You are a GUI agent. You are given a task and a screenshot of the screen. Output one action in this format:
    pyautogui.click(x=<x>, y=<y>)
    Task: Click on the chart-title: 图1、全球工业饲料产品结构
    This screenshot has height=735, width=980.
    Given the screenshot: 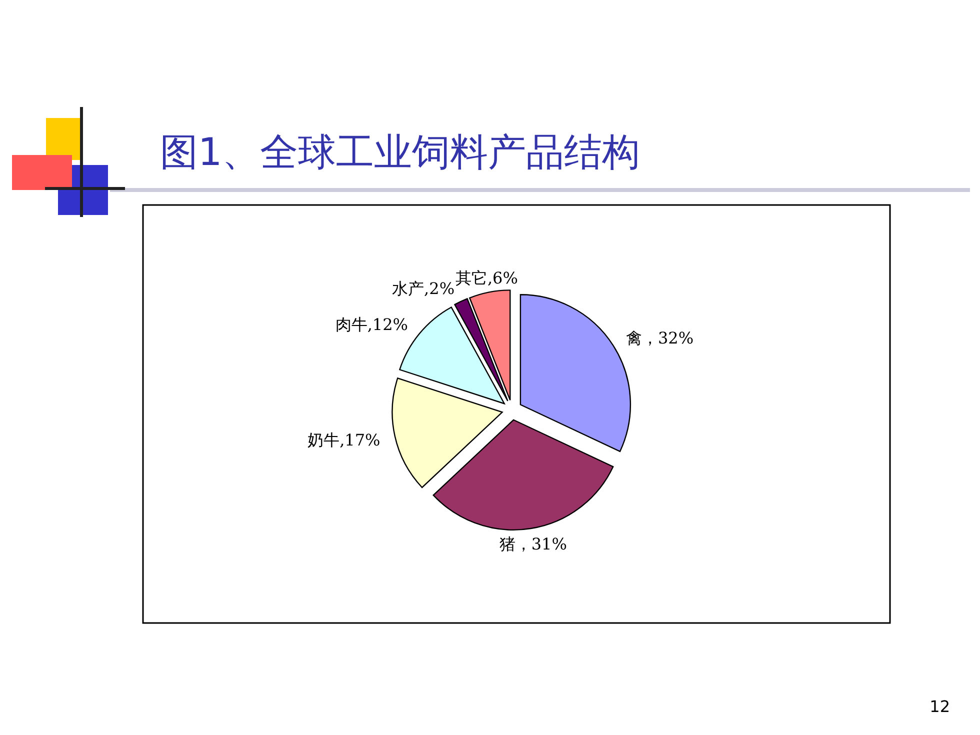 What is the action you would take?
    pyautogui.click(x=400, y=152)
    